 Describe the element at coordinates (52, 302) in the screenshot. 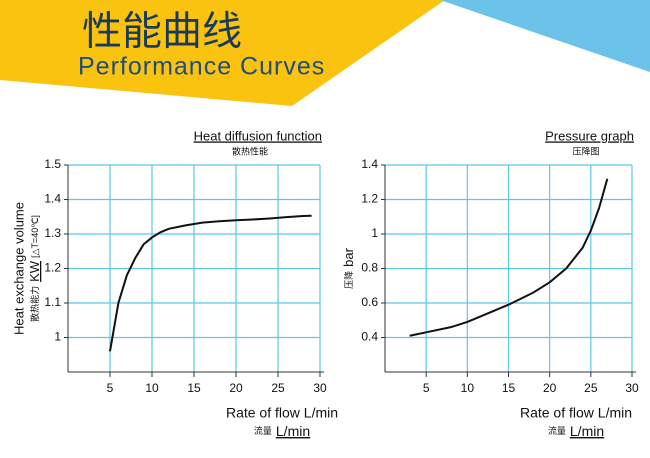

I see `y-tick-label: 1.1` at that location.